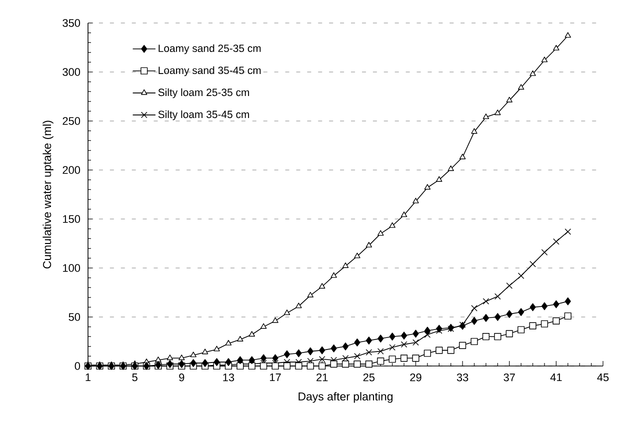 The width and height of the screenshot is (618, 438). Describe the element at coordinates (71, 268) in the screenshot. I see `y-tick-label: 100` at that location.